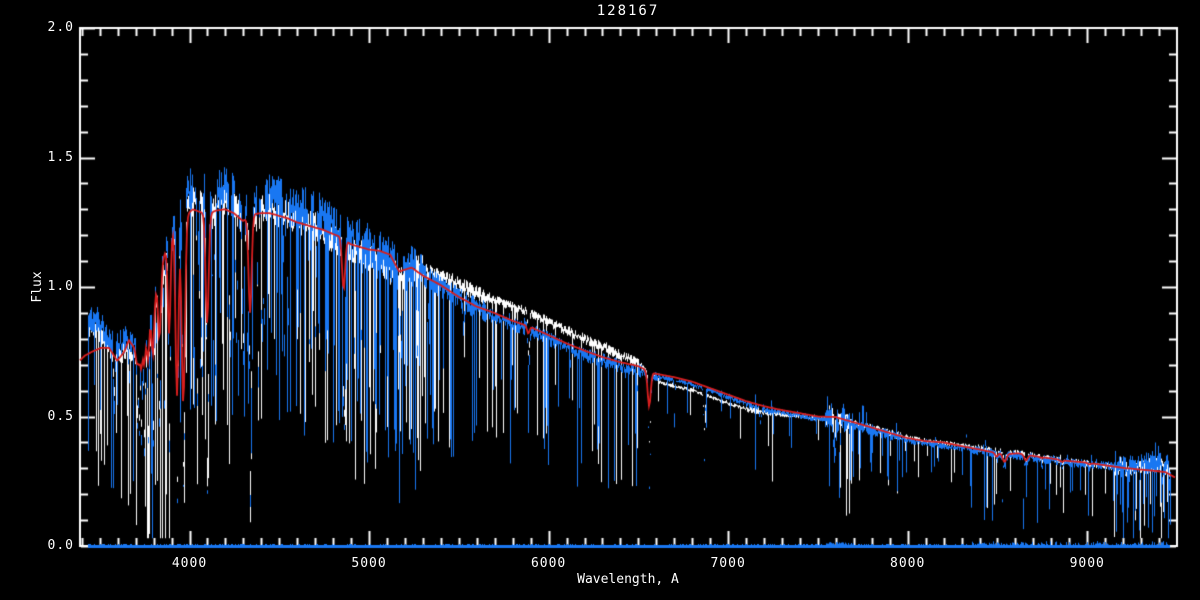 The image size is (1200, 600). I want to click on x-axis-label: Wavelength, A, so click(628, 579).